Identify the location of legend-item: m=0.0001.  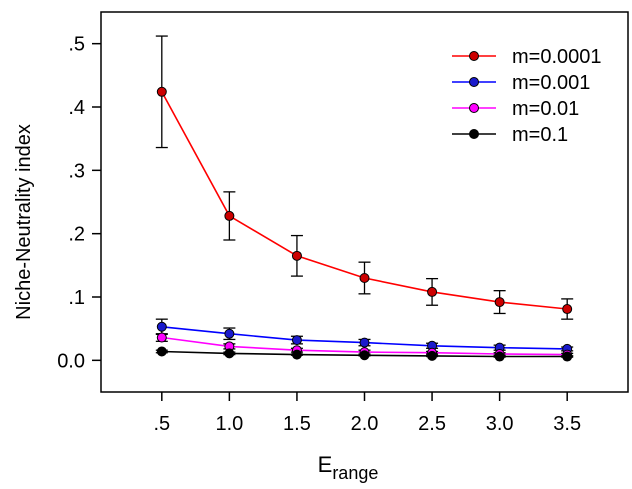
(527, 57).